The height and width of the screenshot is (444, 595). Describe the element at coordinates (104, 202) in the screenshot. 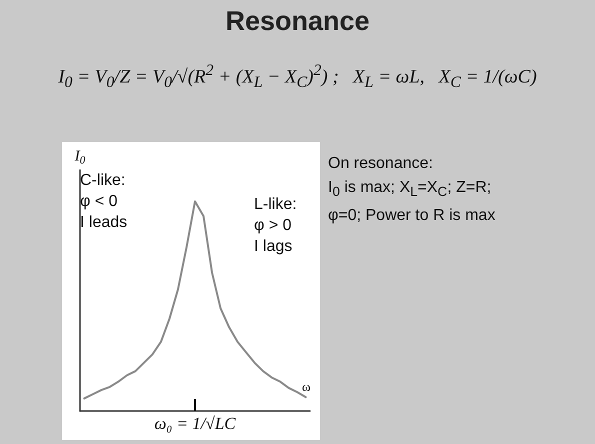

I see `annotation: C-like: φ < 0 I leads` at that location.